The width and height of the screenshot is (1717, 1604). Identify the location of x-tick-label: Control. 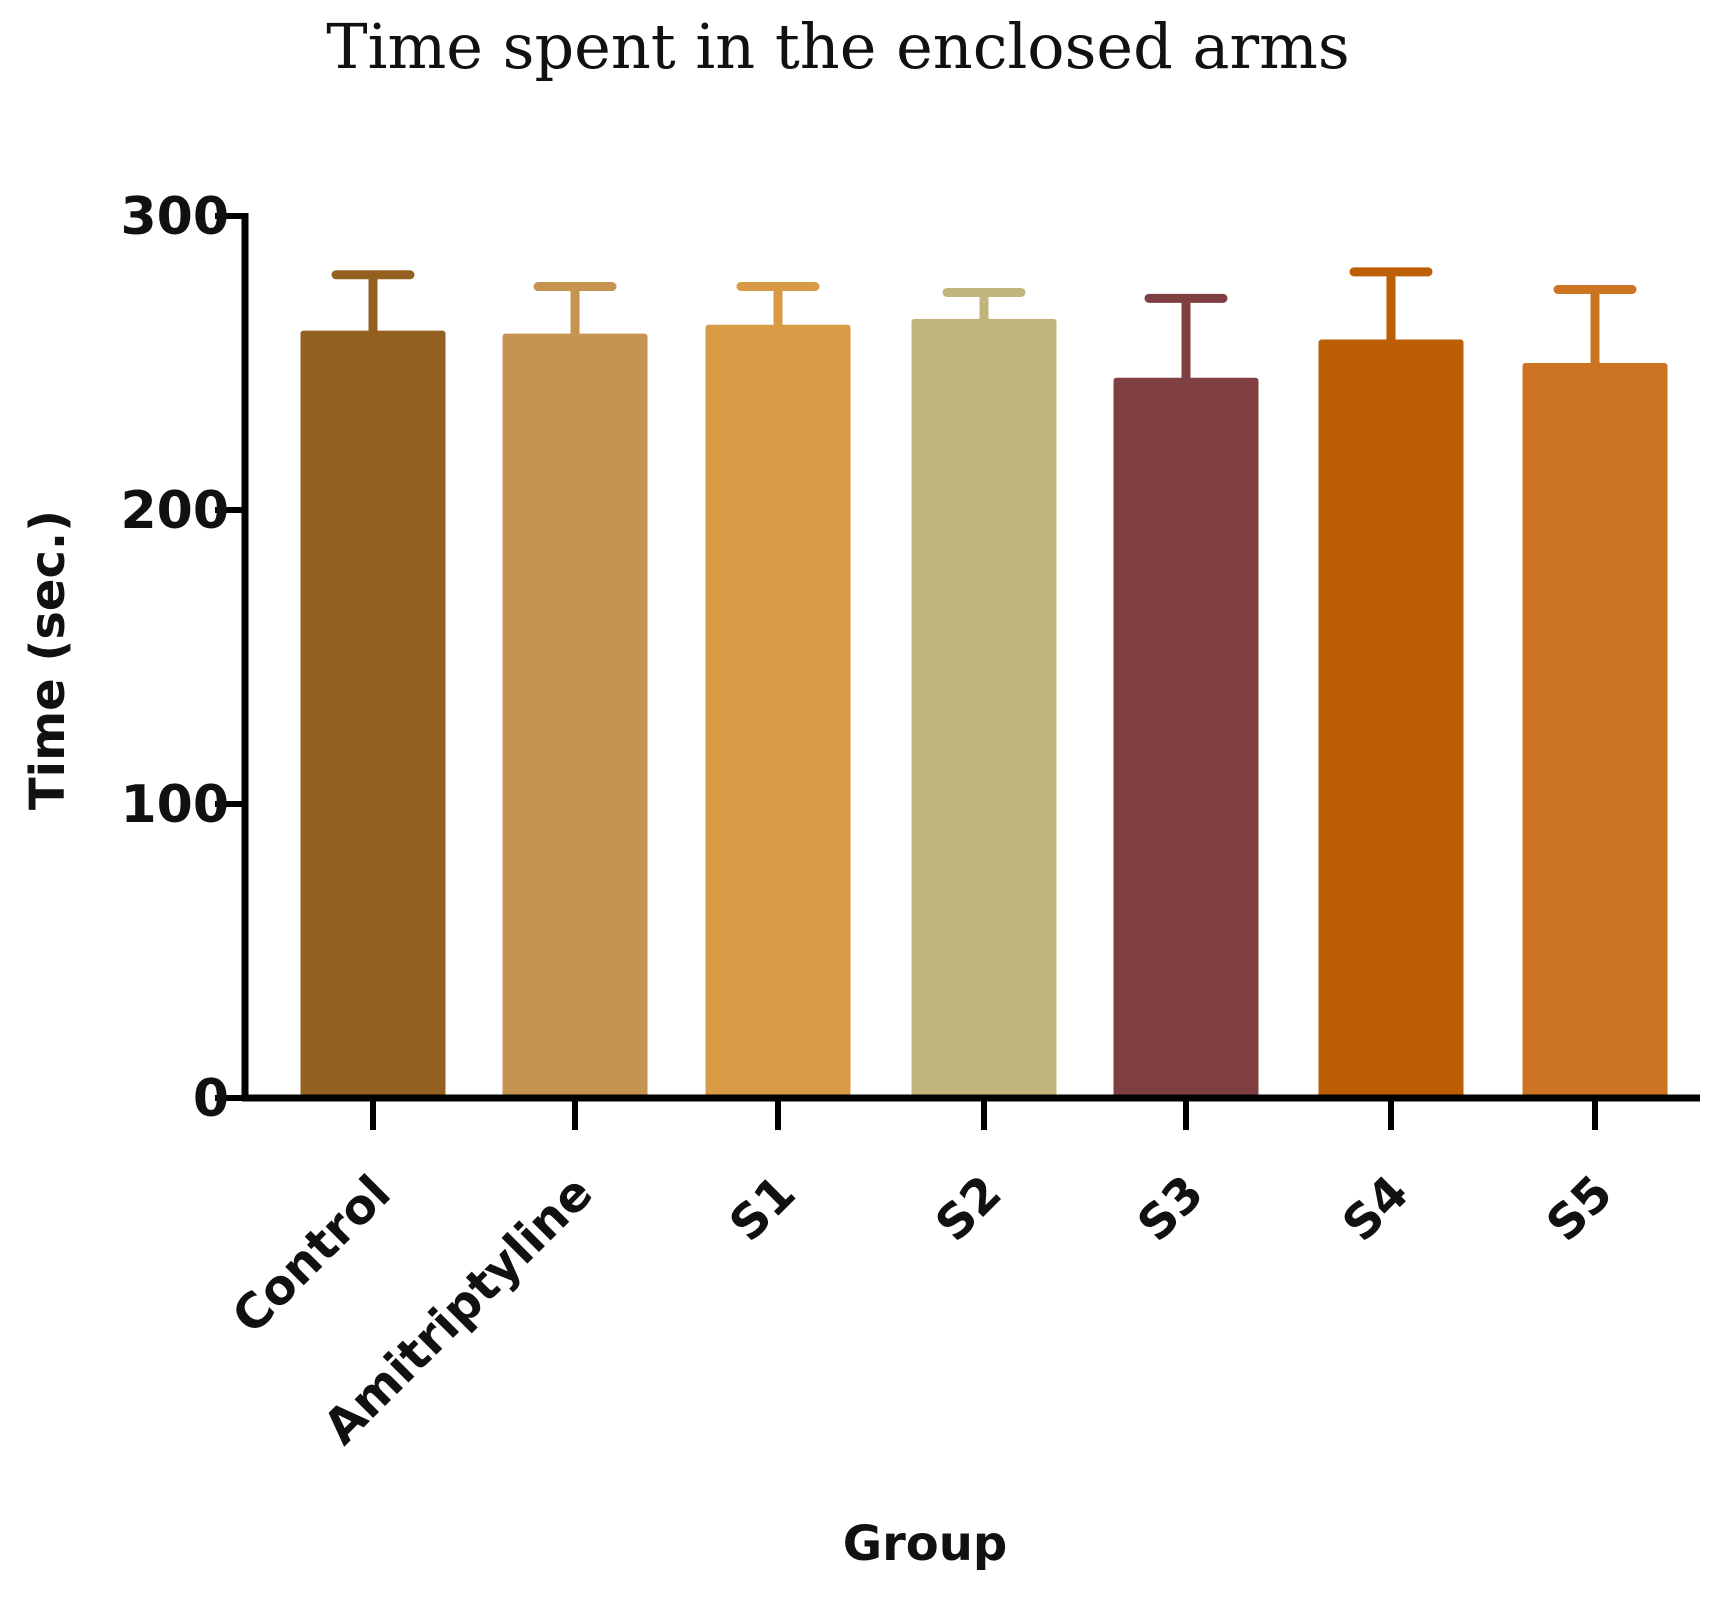
(312, 1255).